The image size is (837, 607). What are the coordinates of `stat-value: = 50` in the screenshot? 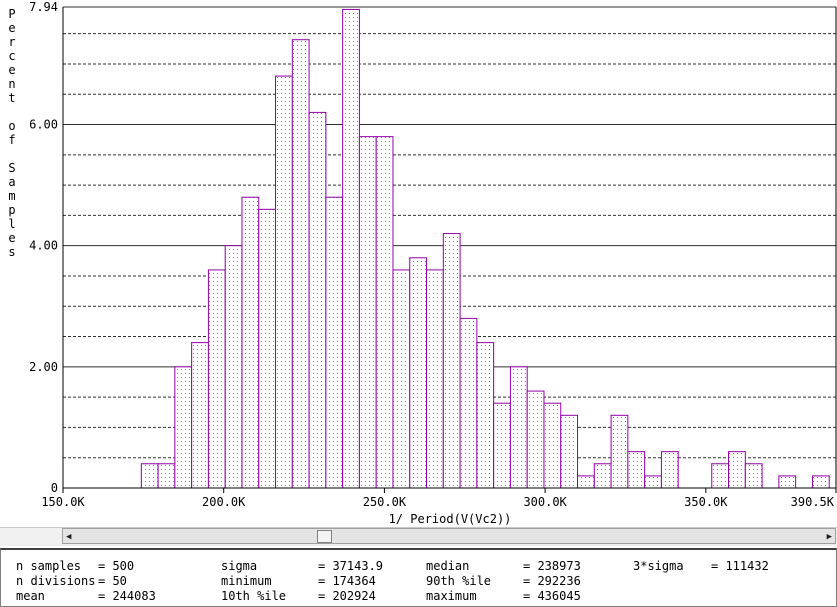 It's located at (112, 581).